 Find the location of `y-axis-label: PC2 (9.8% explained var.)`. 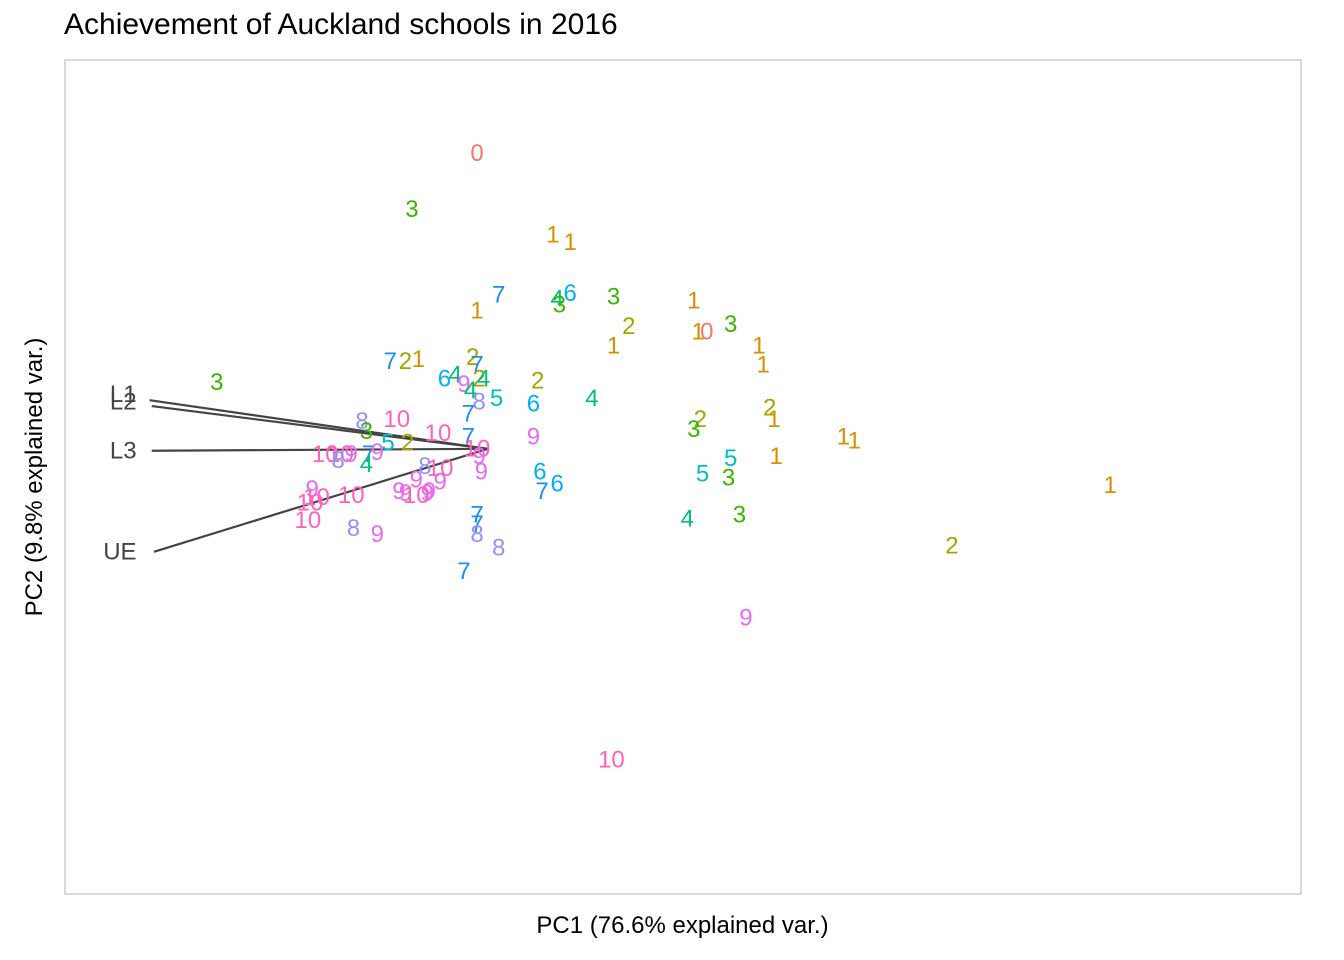

y-axis-label: PC2 (9.8% explained var.) is located at coordinates (34, 477).